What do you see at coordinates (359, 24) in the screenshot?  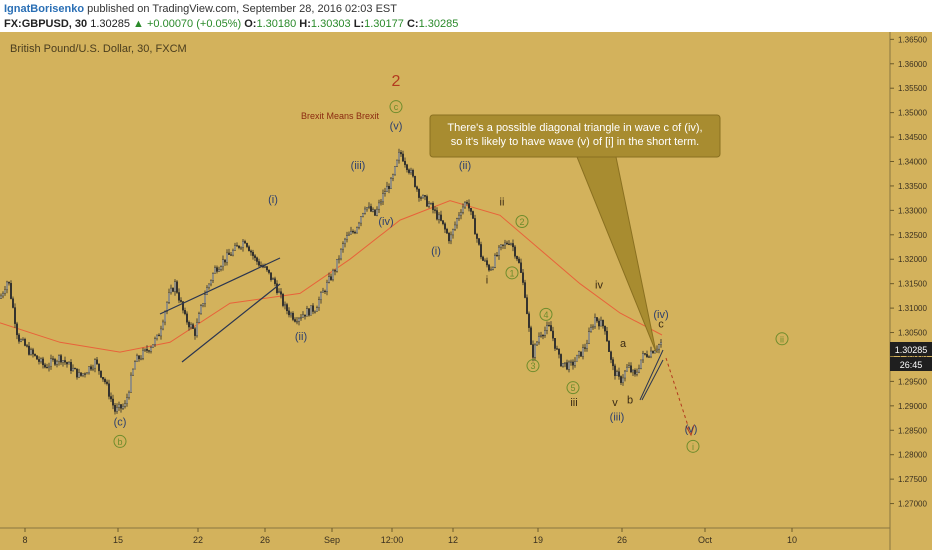 I see `low-label: L:` at bounding box center [359, 24].